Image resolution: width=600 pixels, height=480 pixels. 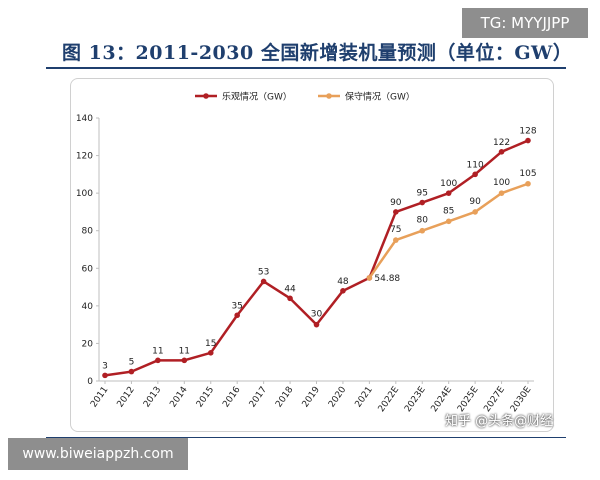 I want to click on optimistic-data-label: 30, so click(x=317, y=315).